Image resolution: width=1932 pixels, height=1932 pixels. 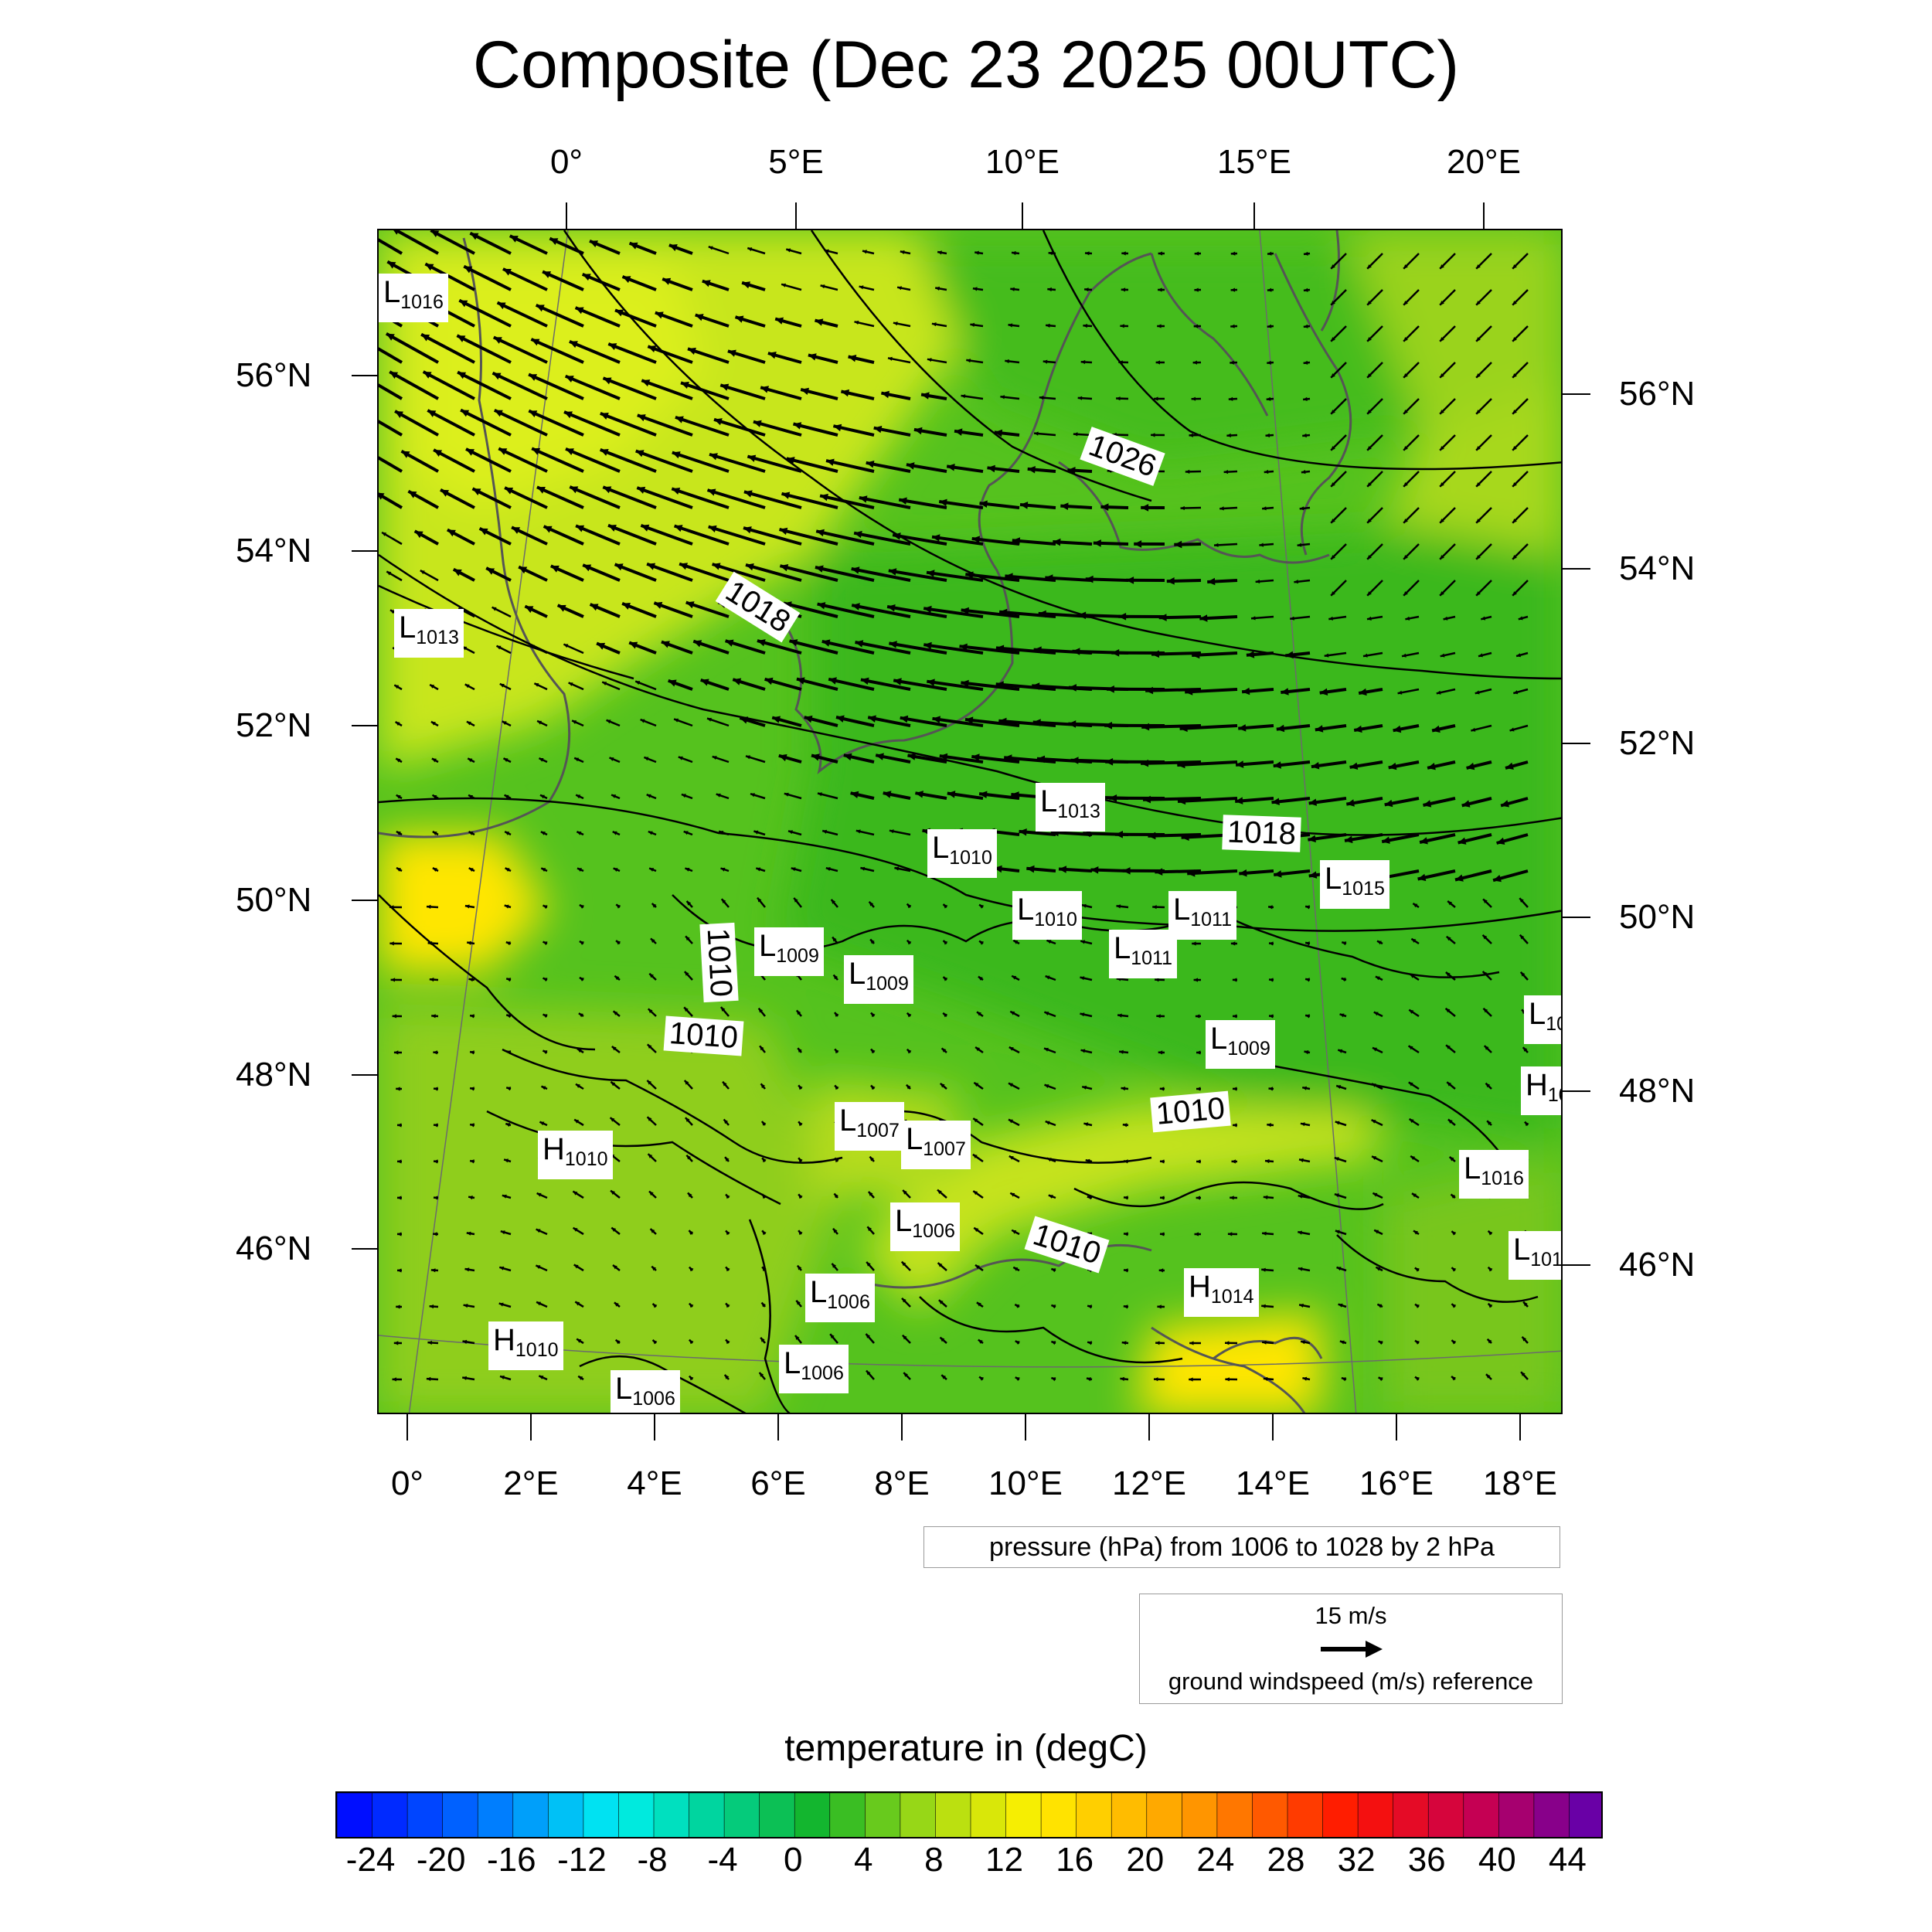 What do you see at coordinates (1191, 1112) in the screenshot?
I see `isobar-label: 1010` at bounding box center [1191, 1112].